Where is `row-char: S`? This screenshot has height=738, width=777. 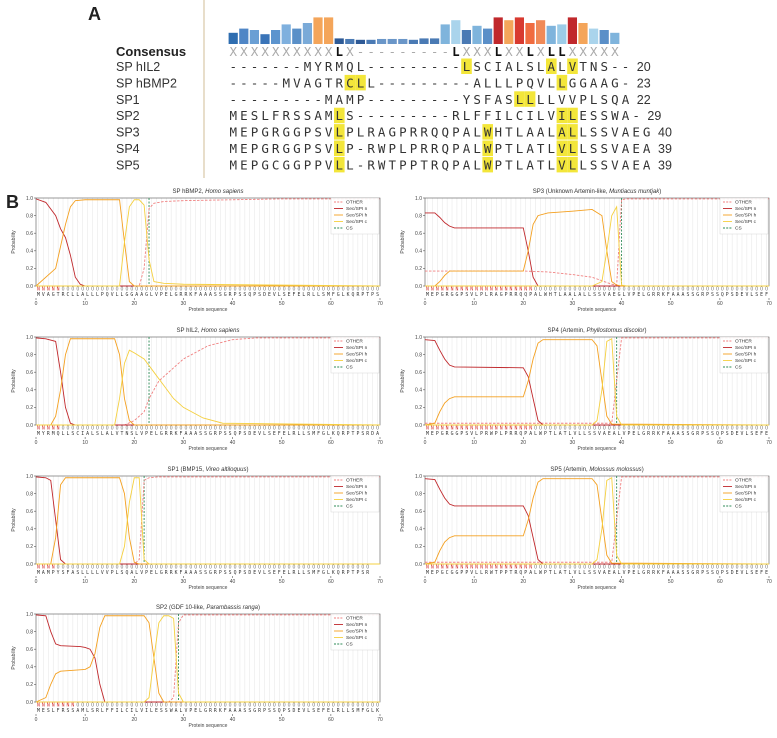 row-char: S is located at coordinates (530, 66).